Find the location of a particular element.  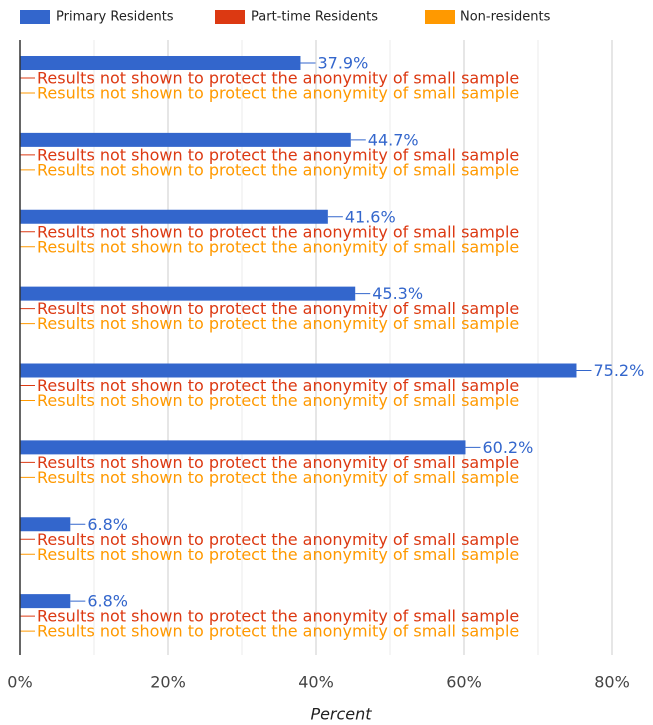

value-label: 45.3% is located at coordinates (397, 293).